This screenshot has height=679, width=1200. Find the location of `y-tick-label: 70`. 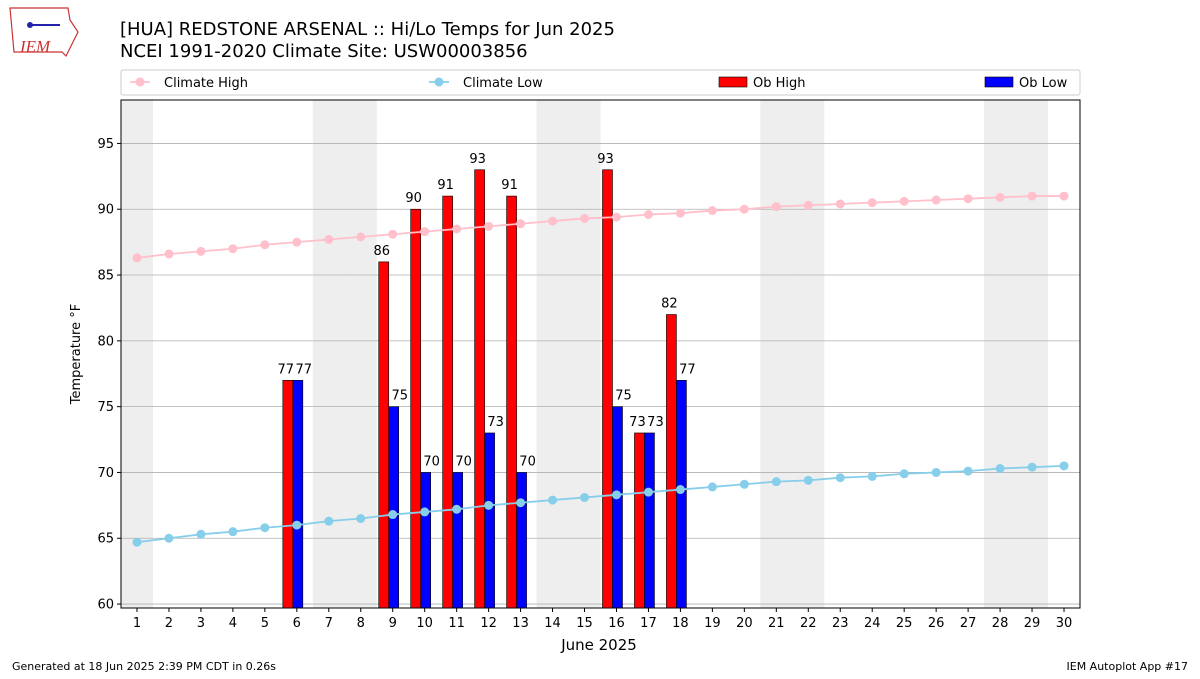

y-tick-label: 70 is located at coordinates (105, 473).